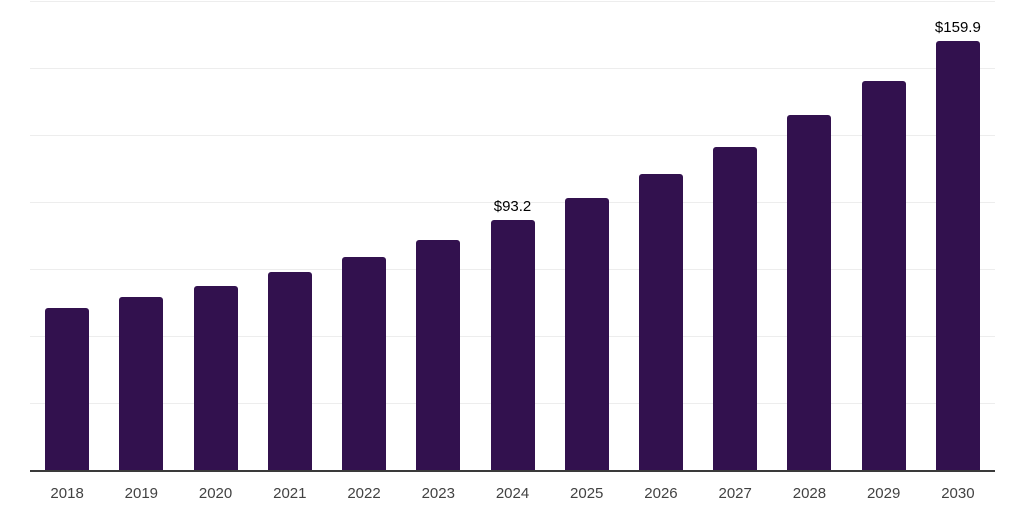 The width and height of the screenshot is (1024, 512). What do you see at coordinates (141, 493) in the screenshot?
I see `x-tick-label: 2019` at bounding box center [141, 493].